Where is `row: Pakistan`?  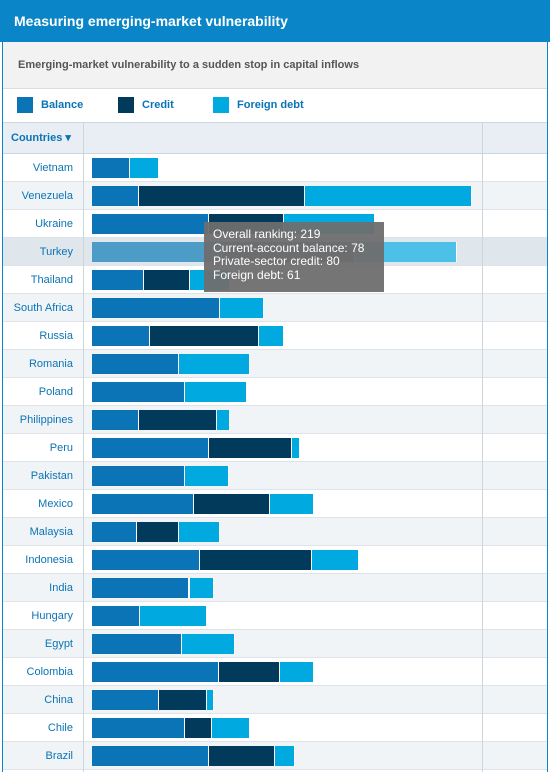
row: Pakistan is located at coordinates (275, 476).